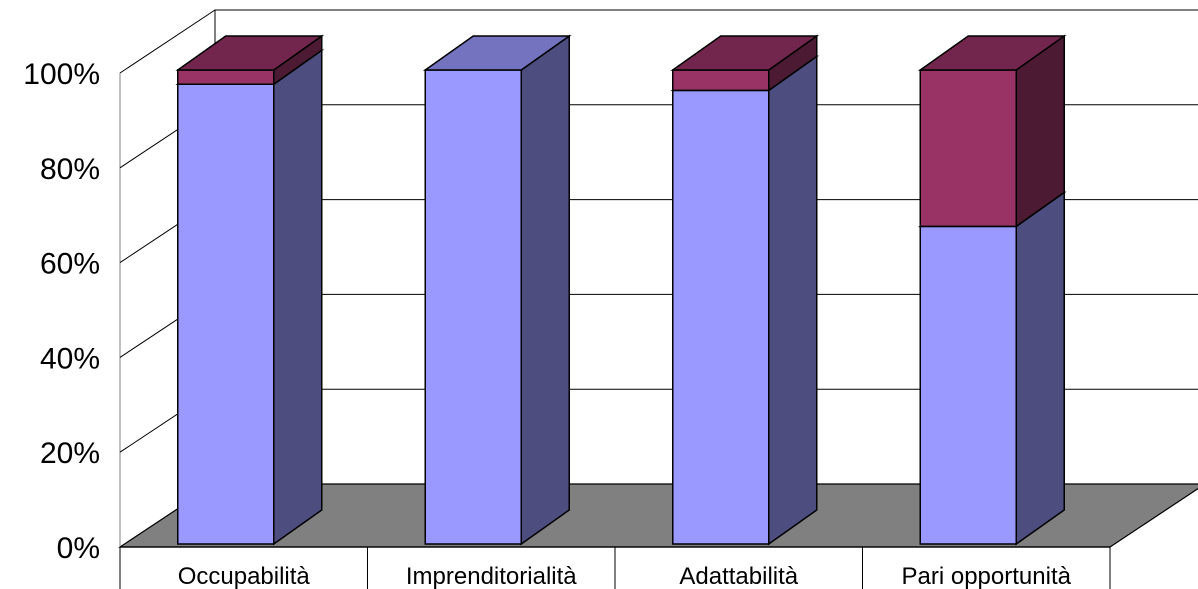  I want to click on y-tick-label: 0%, so click(78, 548).